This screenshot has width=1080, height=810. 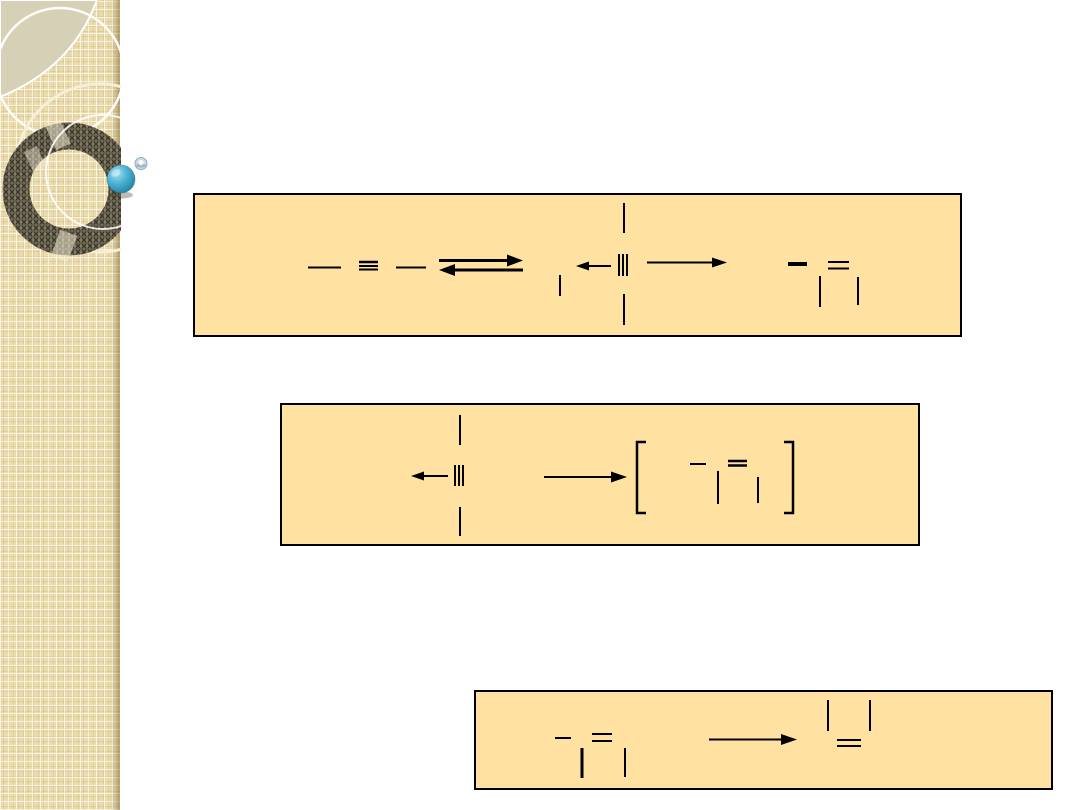 What do you see at coordinates (60, 405) in the screenshot?
I see `slide-sidebar` at bounding box center [60, 405].